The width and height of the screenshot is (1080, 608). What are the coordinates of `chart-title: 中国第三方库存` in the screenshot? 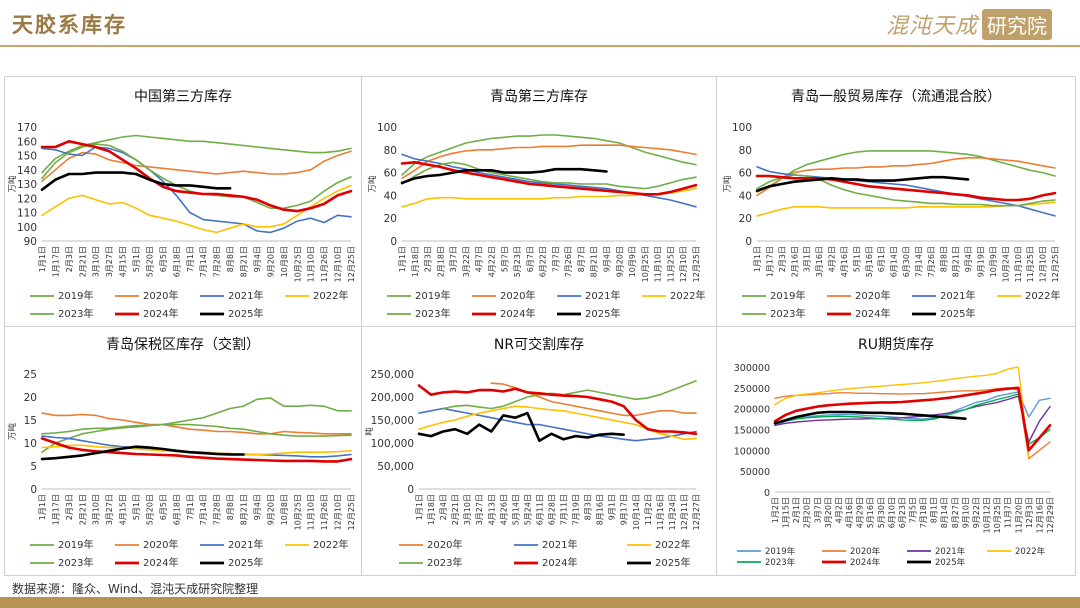 It's located at (183, 96).